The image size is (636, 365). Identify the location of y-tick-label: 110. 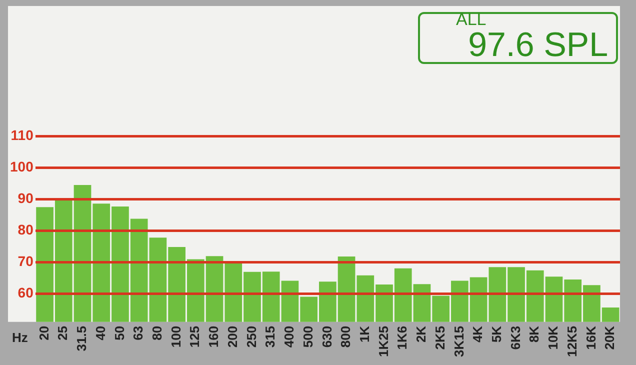
(22, 135).